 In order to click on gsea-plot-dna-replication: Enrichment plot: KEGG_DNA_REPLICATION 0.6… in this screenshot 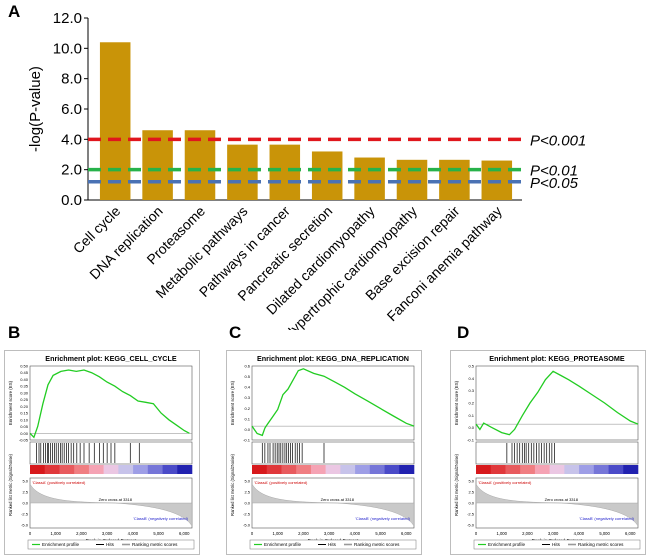, I will do `click(324, 452)`.